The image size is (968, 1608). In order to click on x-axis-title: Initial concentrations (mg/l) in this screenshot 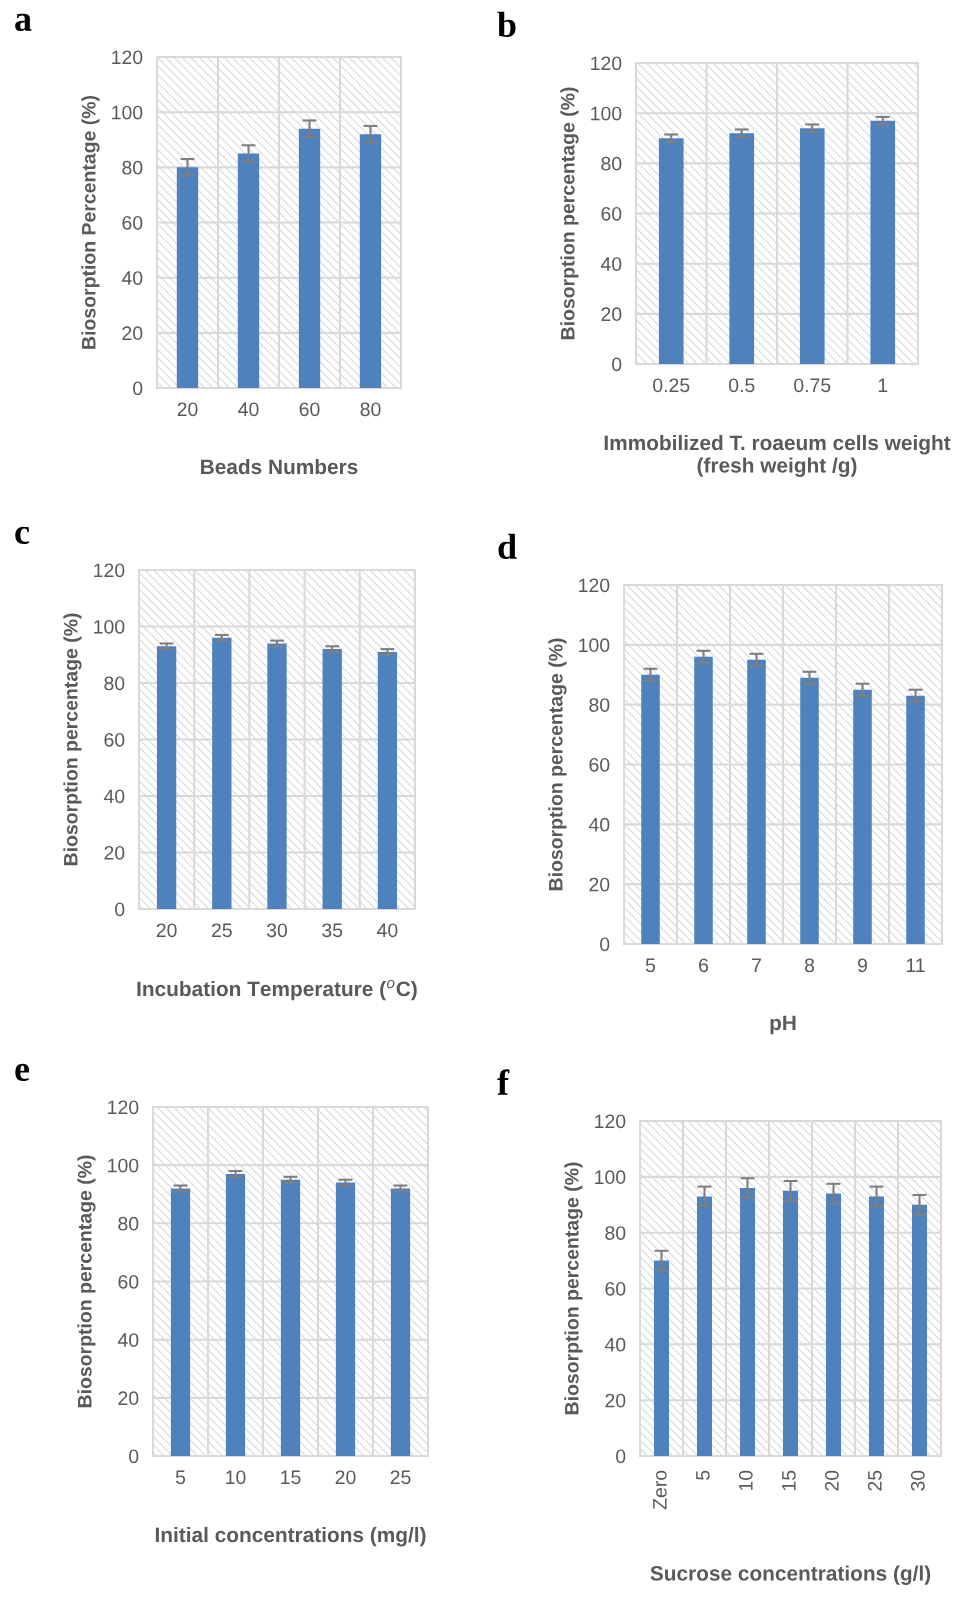, I will do `click(290, 1536)`.